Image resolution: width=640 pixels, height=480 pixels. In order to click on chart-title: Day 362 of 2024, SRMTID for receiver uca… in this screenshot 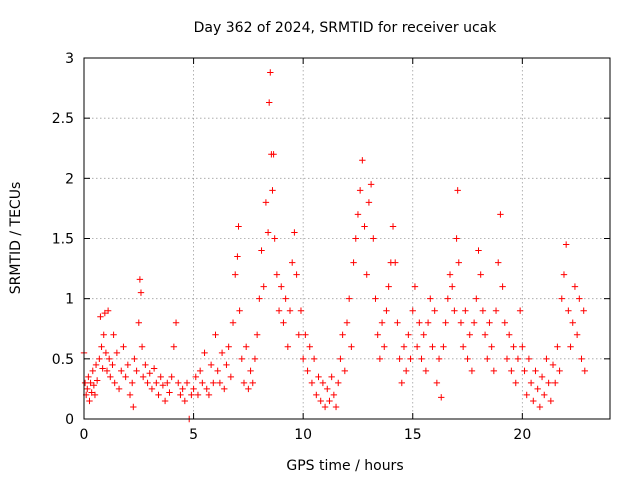, I will do `click(346, 28)`.